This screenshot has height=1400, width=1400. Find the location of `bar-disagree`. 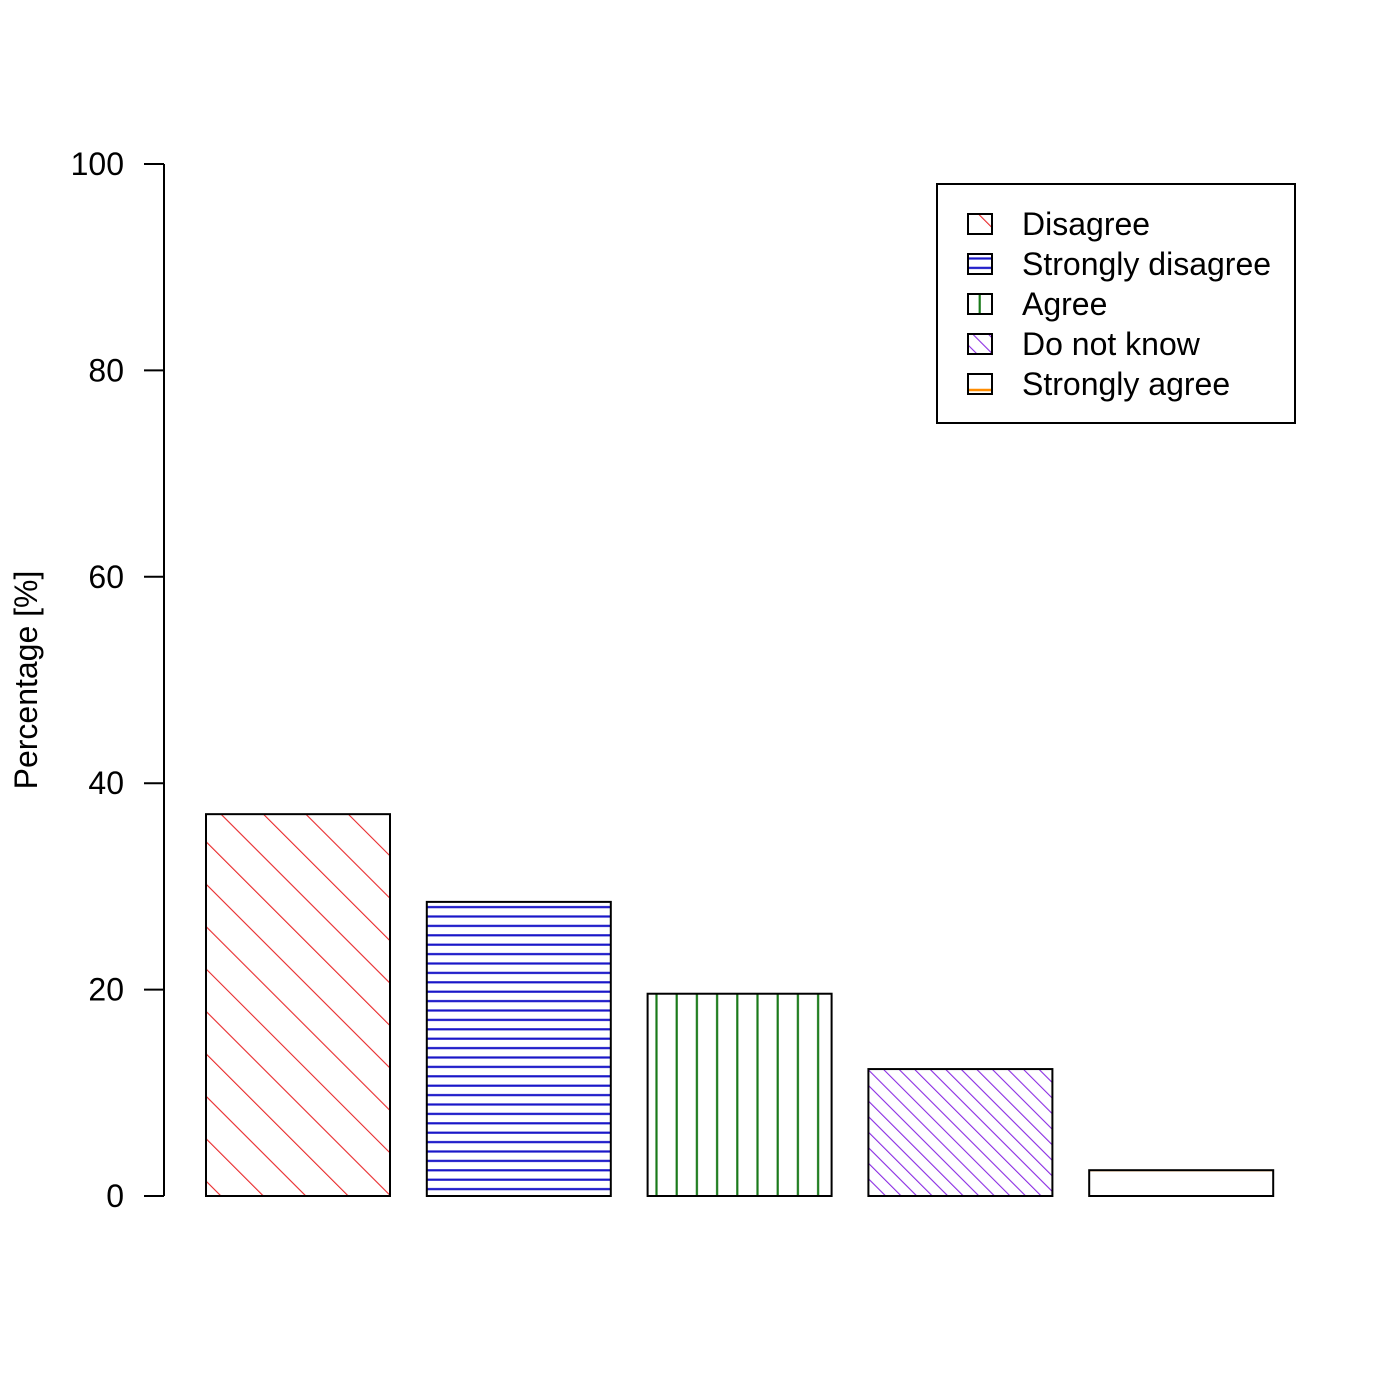

bar-disagree is located at coordinates (298, 1005).